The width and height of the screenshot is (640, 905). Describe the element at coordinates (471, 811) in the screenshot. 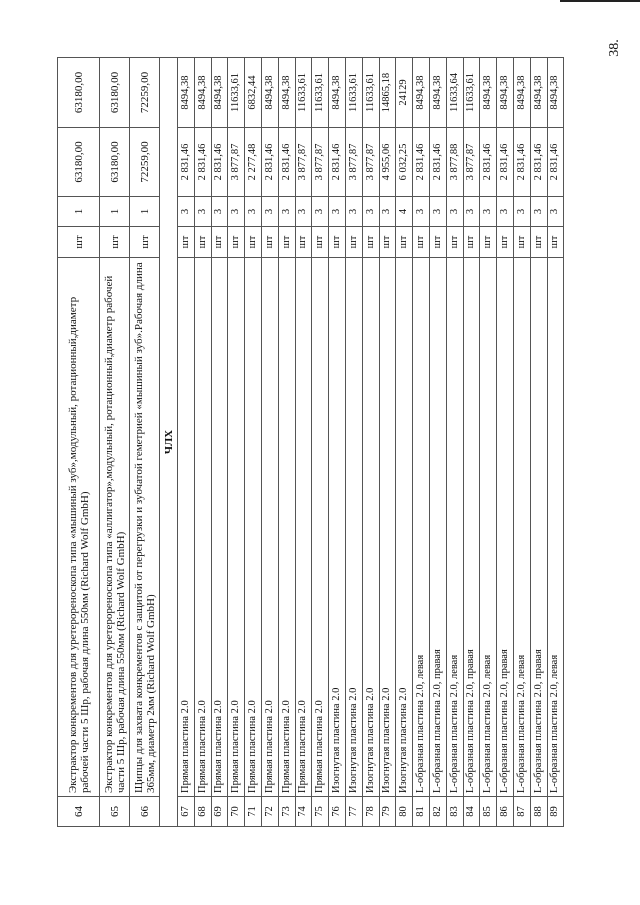

I see `row-number: 84` at that location.